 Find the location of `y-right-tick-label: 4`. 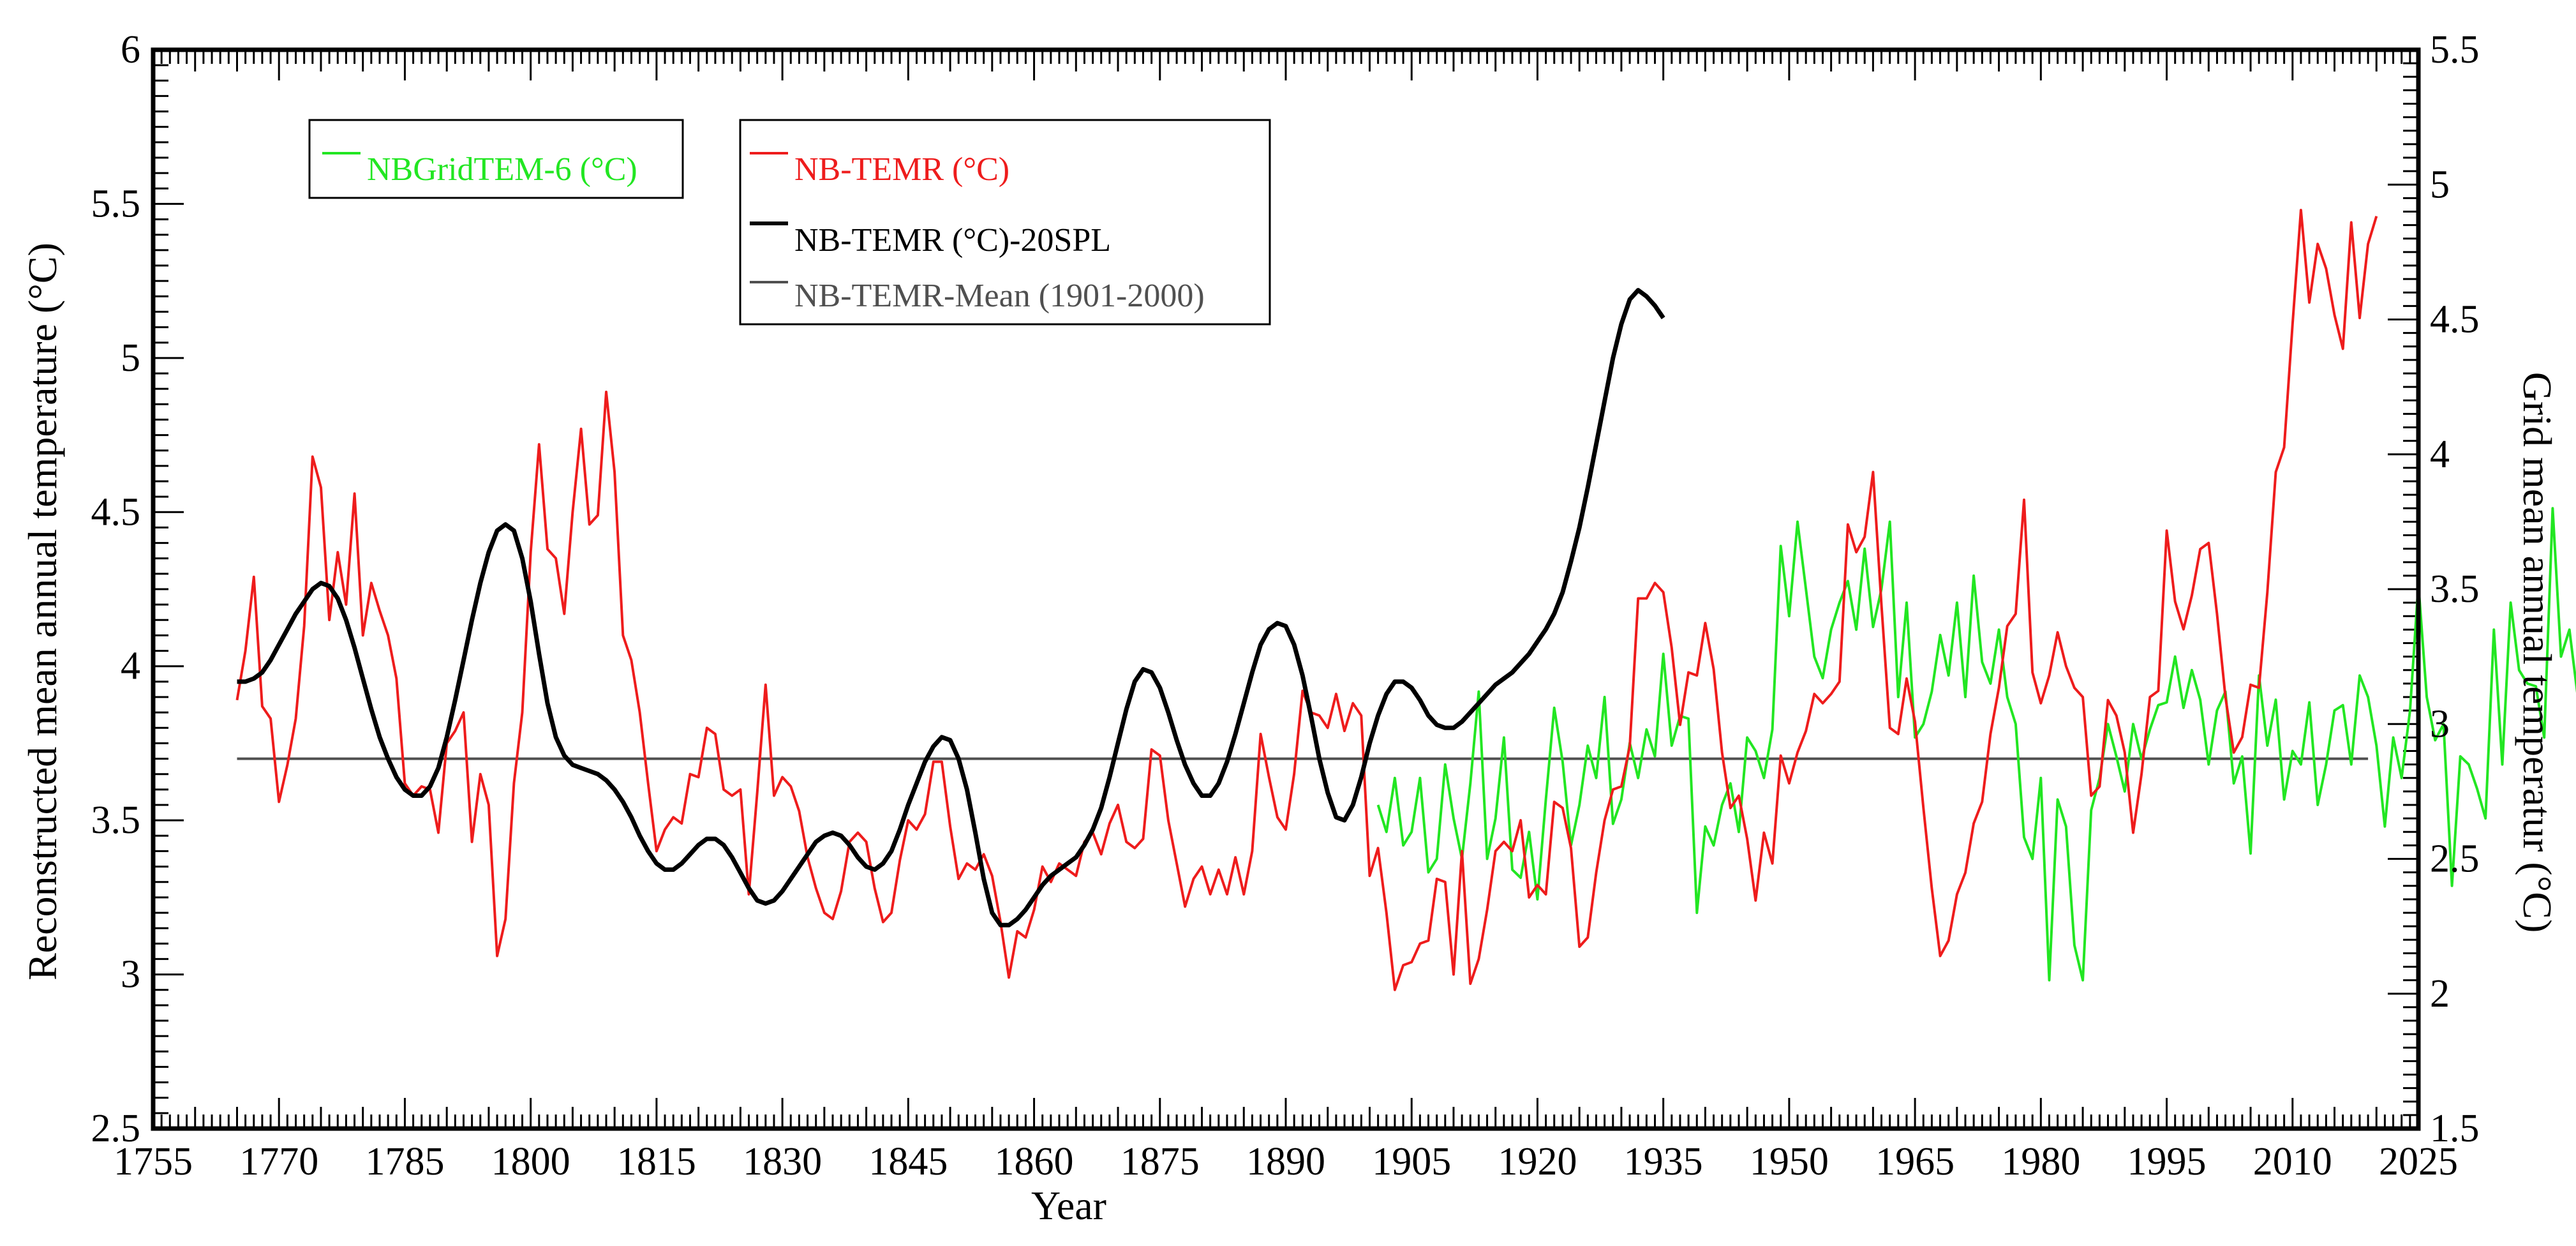

y-right-tick-label: 4 is located at coordinates (2440, 454).